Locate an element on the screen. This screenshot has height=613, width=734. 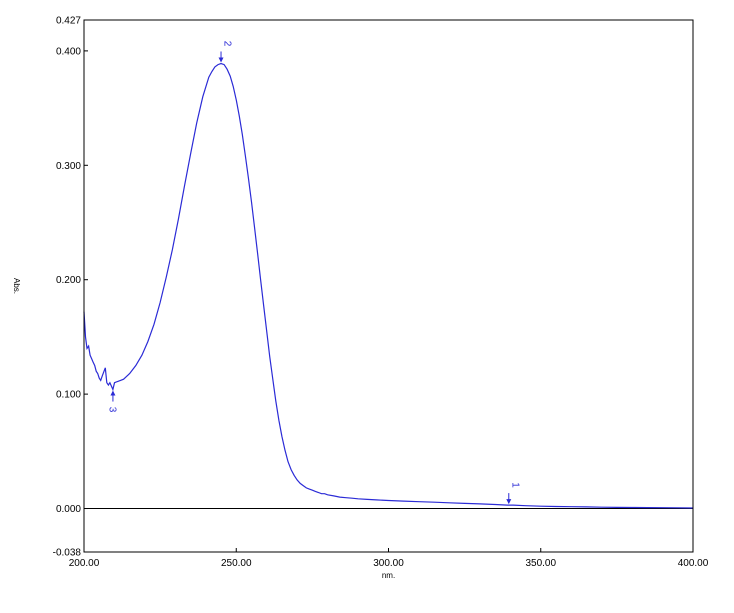
y-tick-label: 0.400 is located at coordinates (68, 51).